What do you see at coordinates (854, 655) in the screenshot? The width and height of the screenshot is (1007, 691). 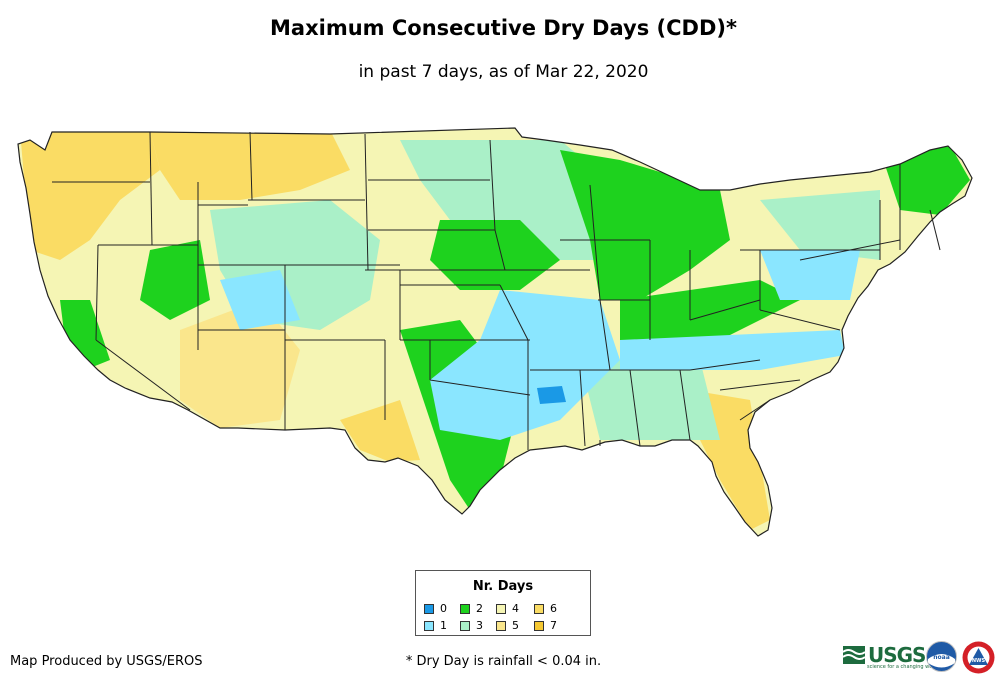 I see `usgs-wave-icon` at bounding box center [854, 655].